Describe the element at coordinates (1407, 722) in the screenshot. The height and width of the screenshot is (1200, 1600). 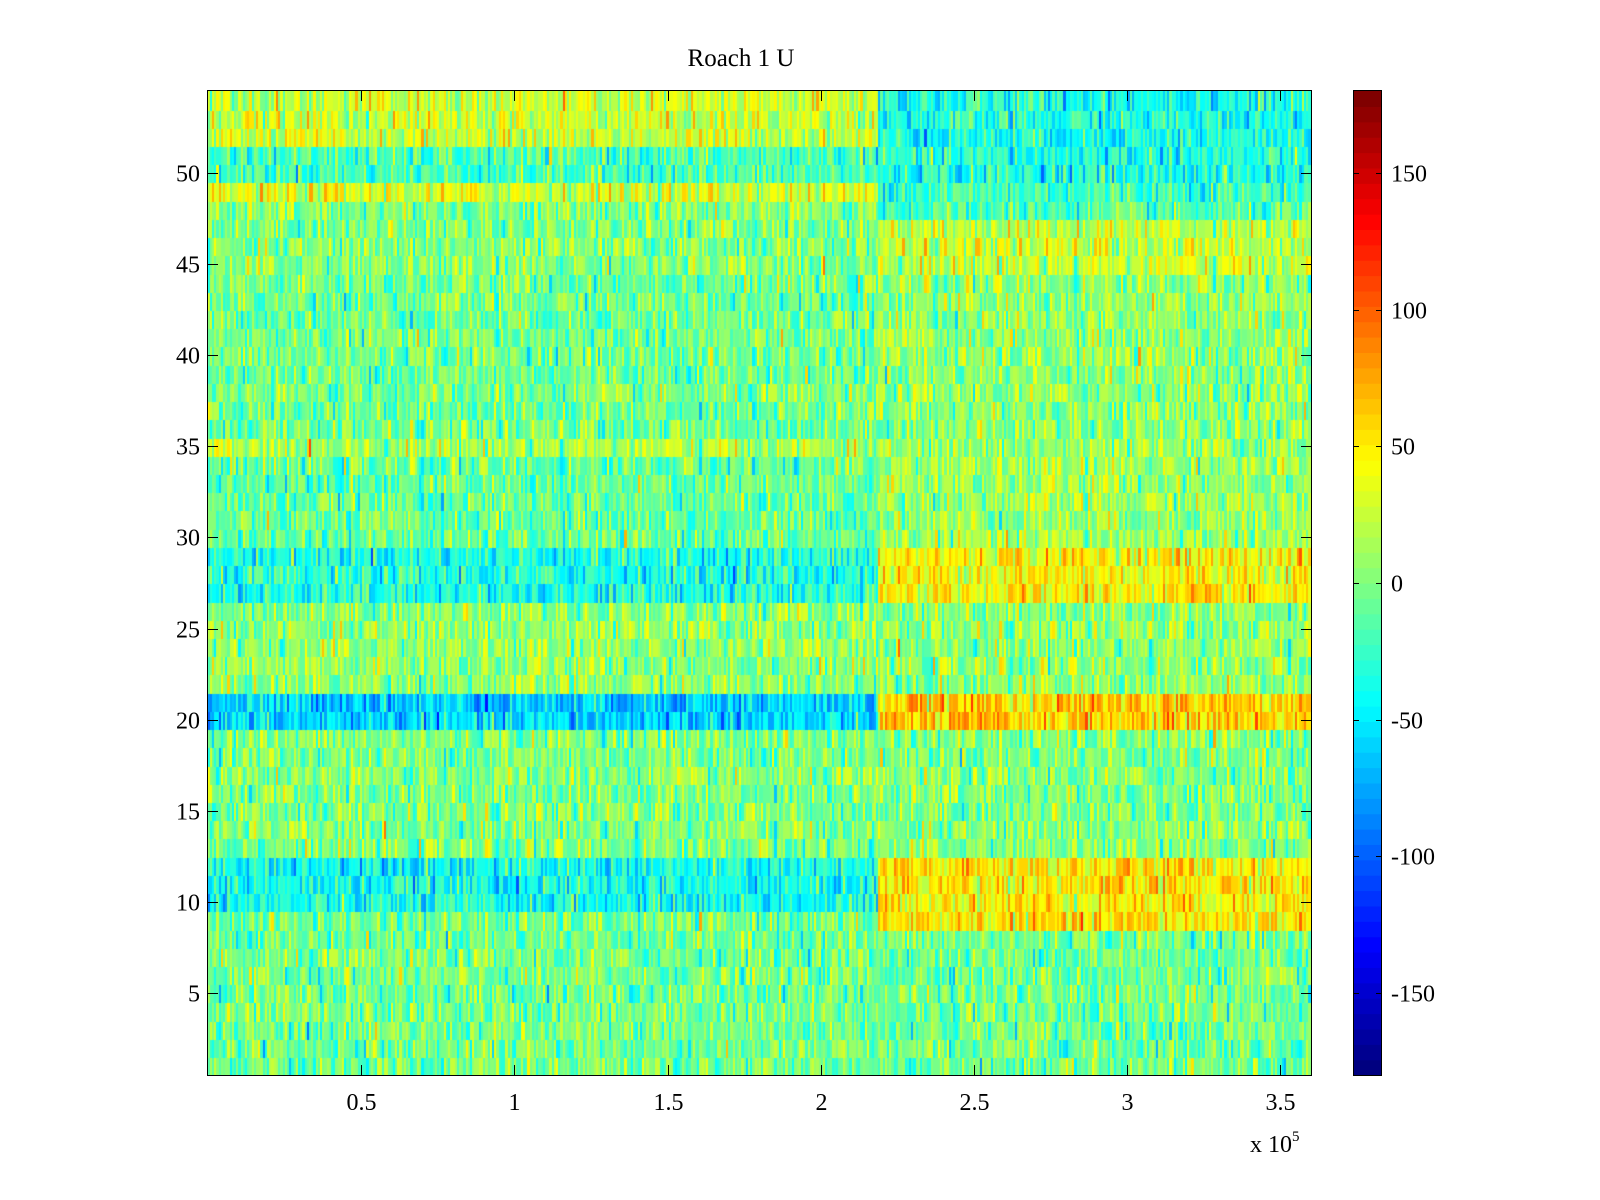
I see `colorbar-tick-label: -50` at that location.